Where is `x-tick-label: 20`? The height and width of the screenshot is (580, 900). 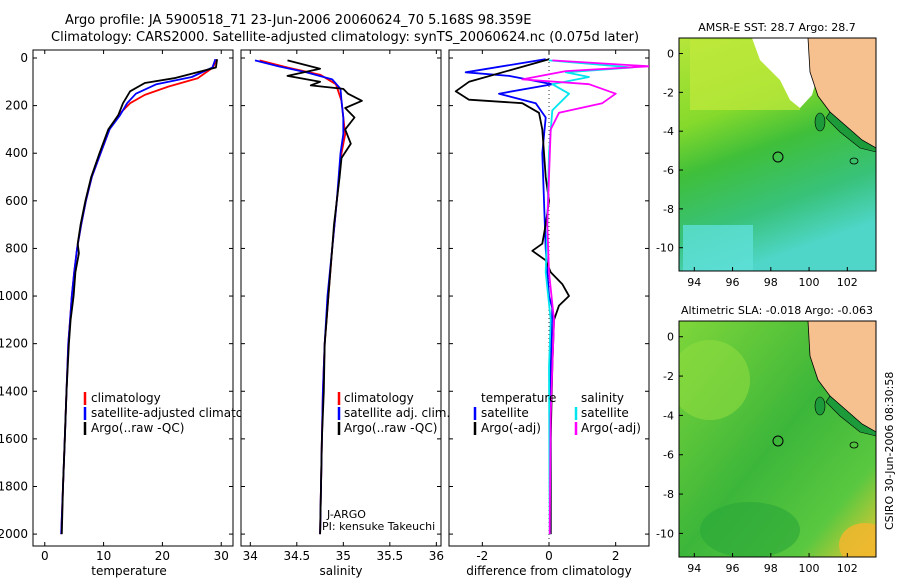 x-tick-label: 20 is located at coordinates (162, 556).